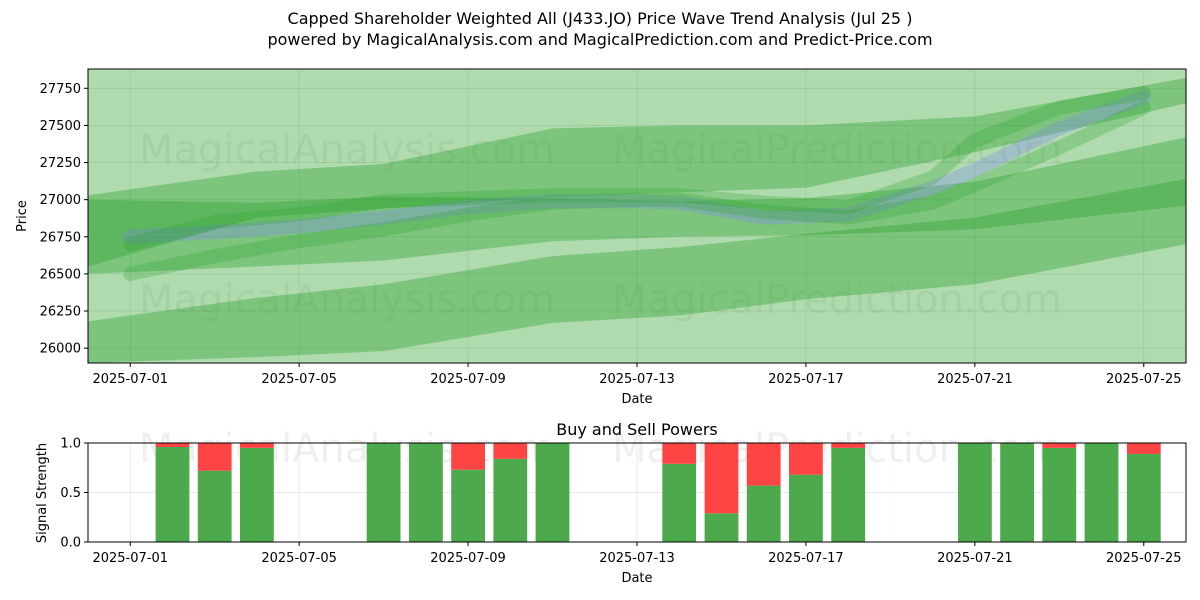 The image size is (1200, 600). Describe the element at coordinates (64, 219) in the screenshot. I see `price-y-axis: 26000 26250 26500 26750 27000 27250 27500 27750` at that location.